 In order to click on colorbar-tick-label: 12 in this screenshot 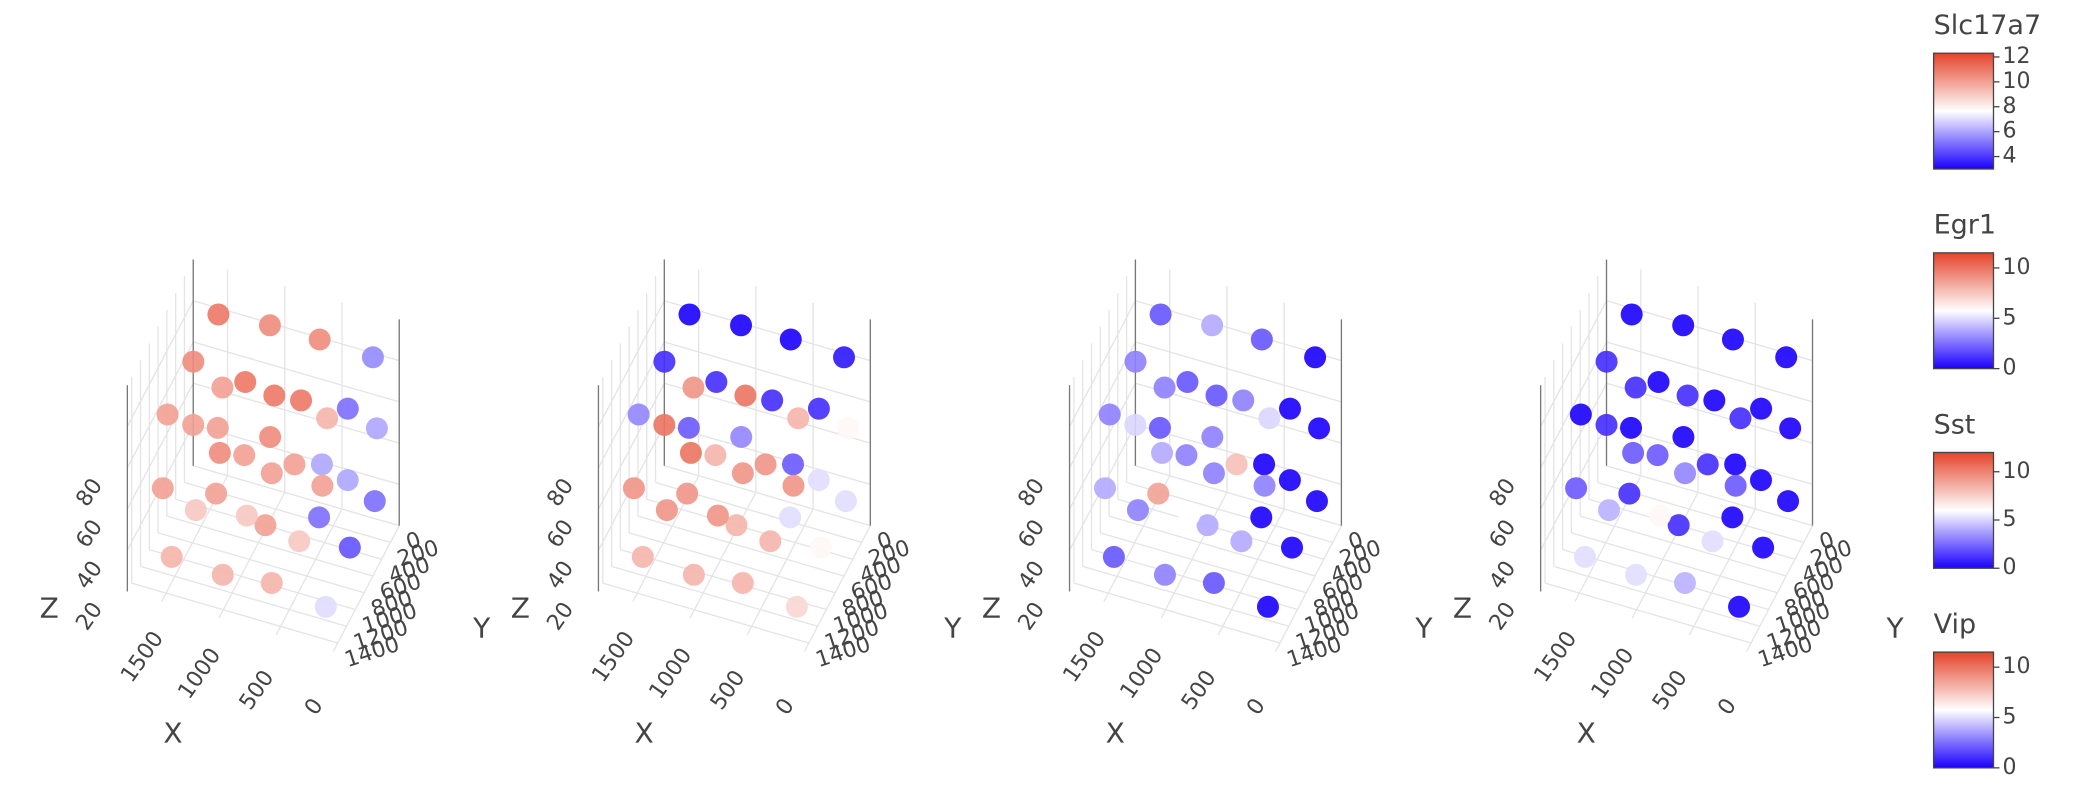, I will do `click(2016, 56)`.